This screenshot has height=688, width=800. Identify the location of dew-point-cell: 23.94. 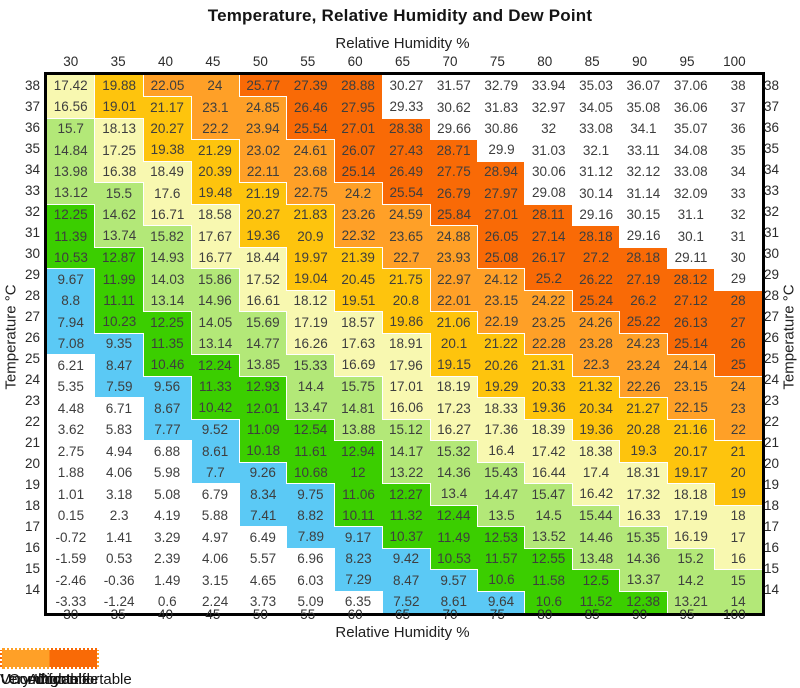
(263, 129).